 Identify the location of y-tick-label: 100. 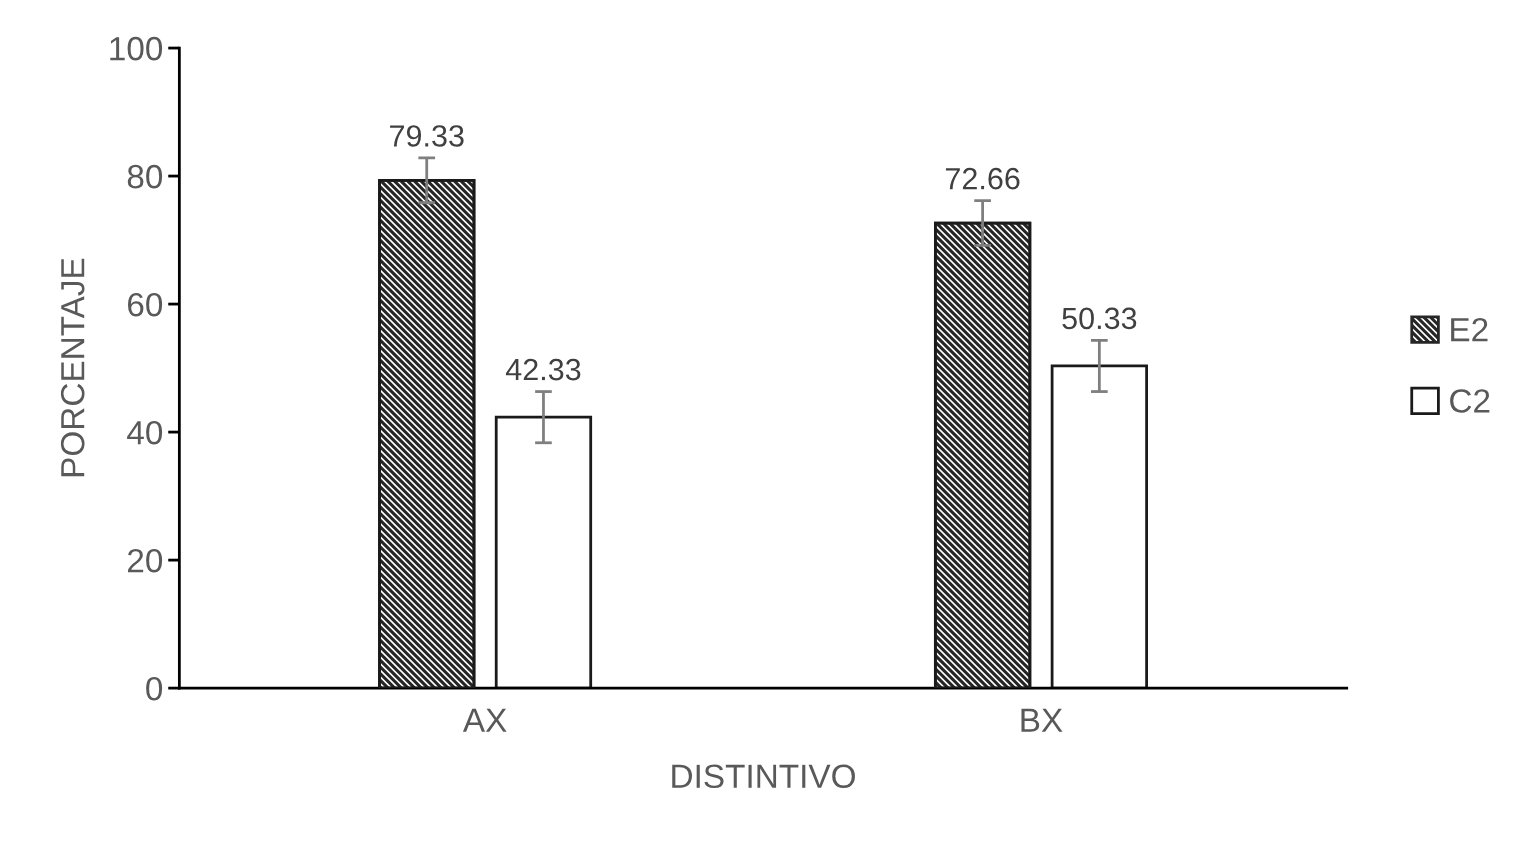
(136, 48).